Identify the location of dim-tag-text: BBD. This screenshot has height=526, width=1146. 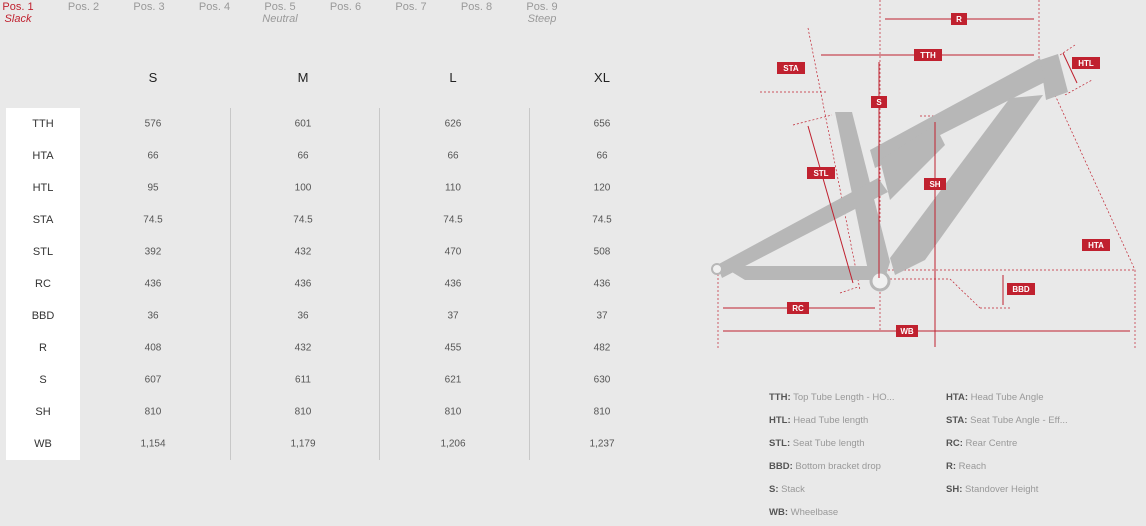
(1021, 289).